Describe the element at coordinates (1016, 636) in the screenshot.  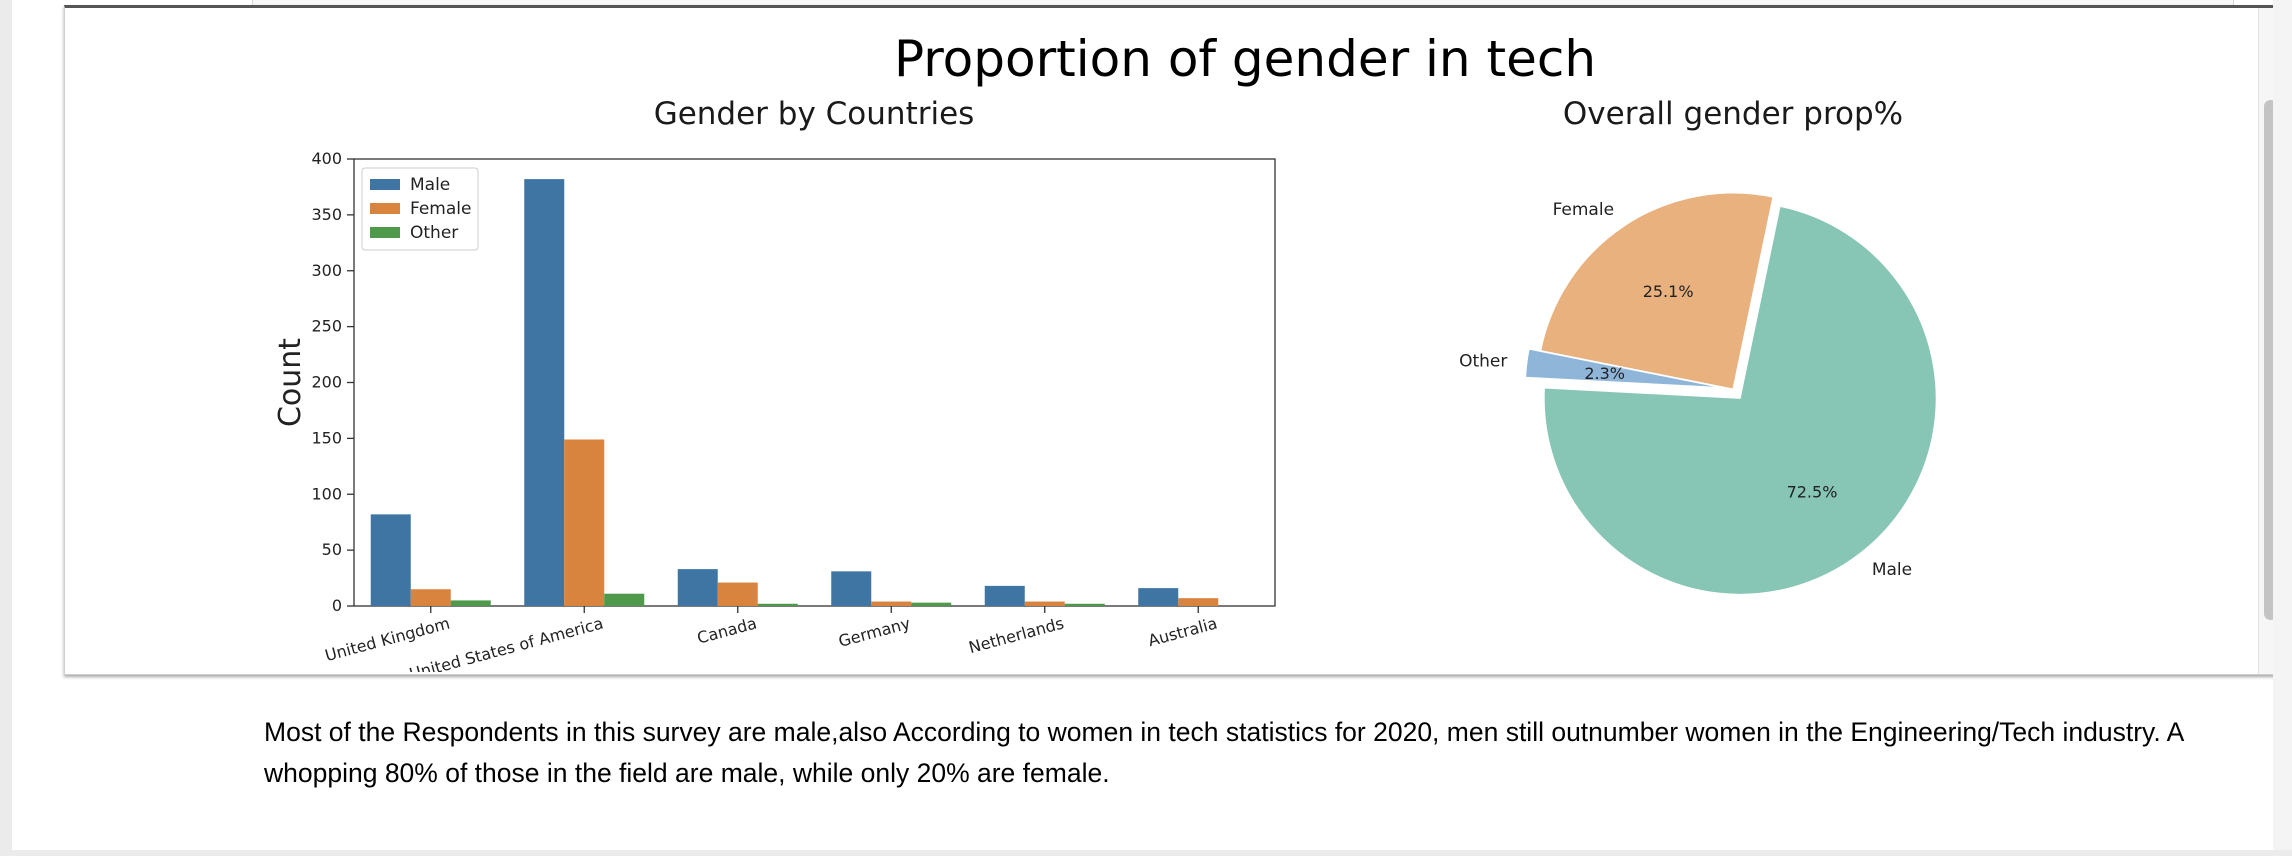
I see `x-tick-label: Netherlands` at that location.